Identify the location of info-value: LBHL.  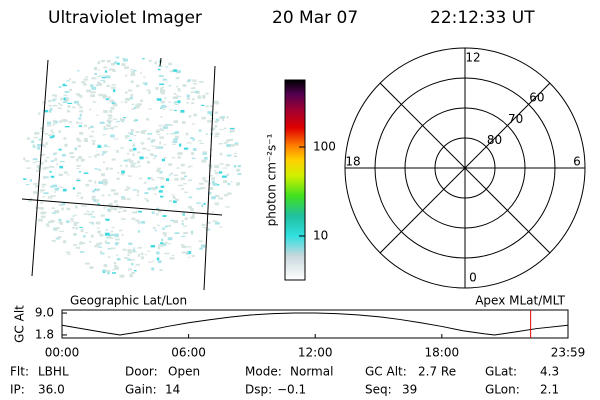
(53, 372).